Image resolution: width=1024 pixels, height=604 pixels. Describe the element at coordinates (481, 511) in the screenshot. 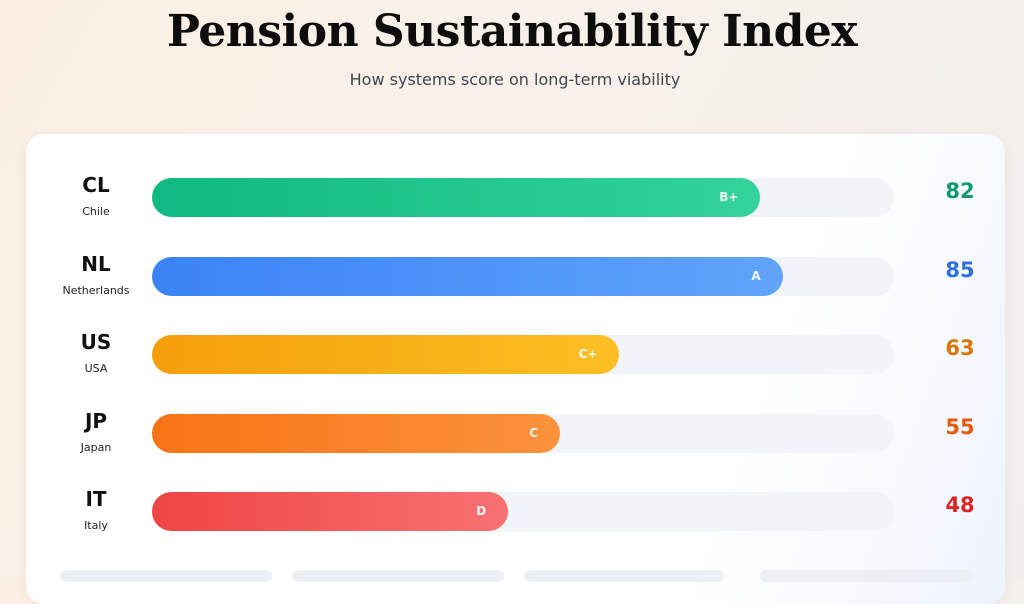

I see `grade-label: D` at that location.